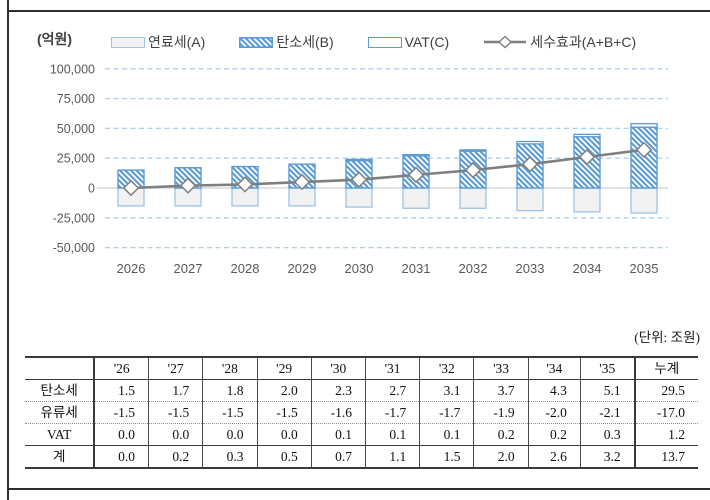  I want to click on legend-item-vat: VAT(C), so click(408, 42).